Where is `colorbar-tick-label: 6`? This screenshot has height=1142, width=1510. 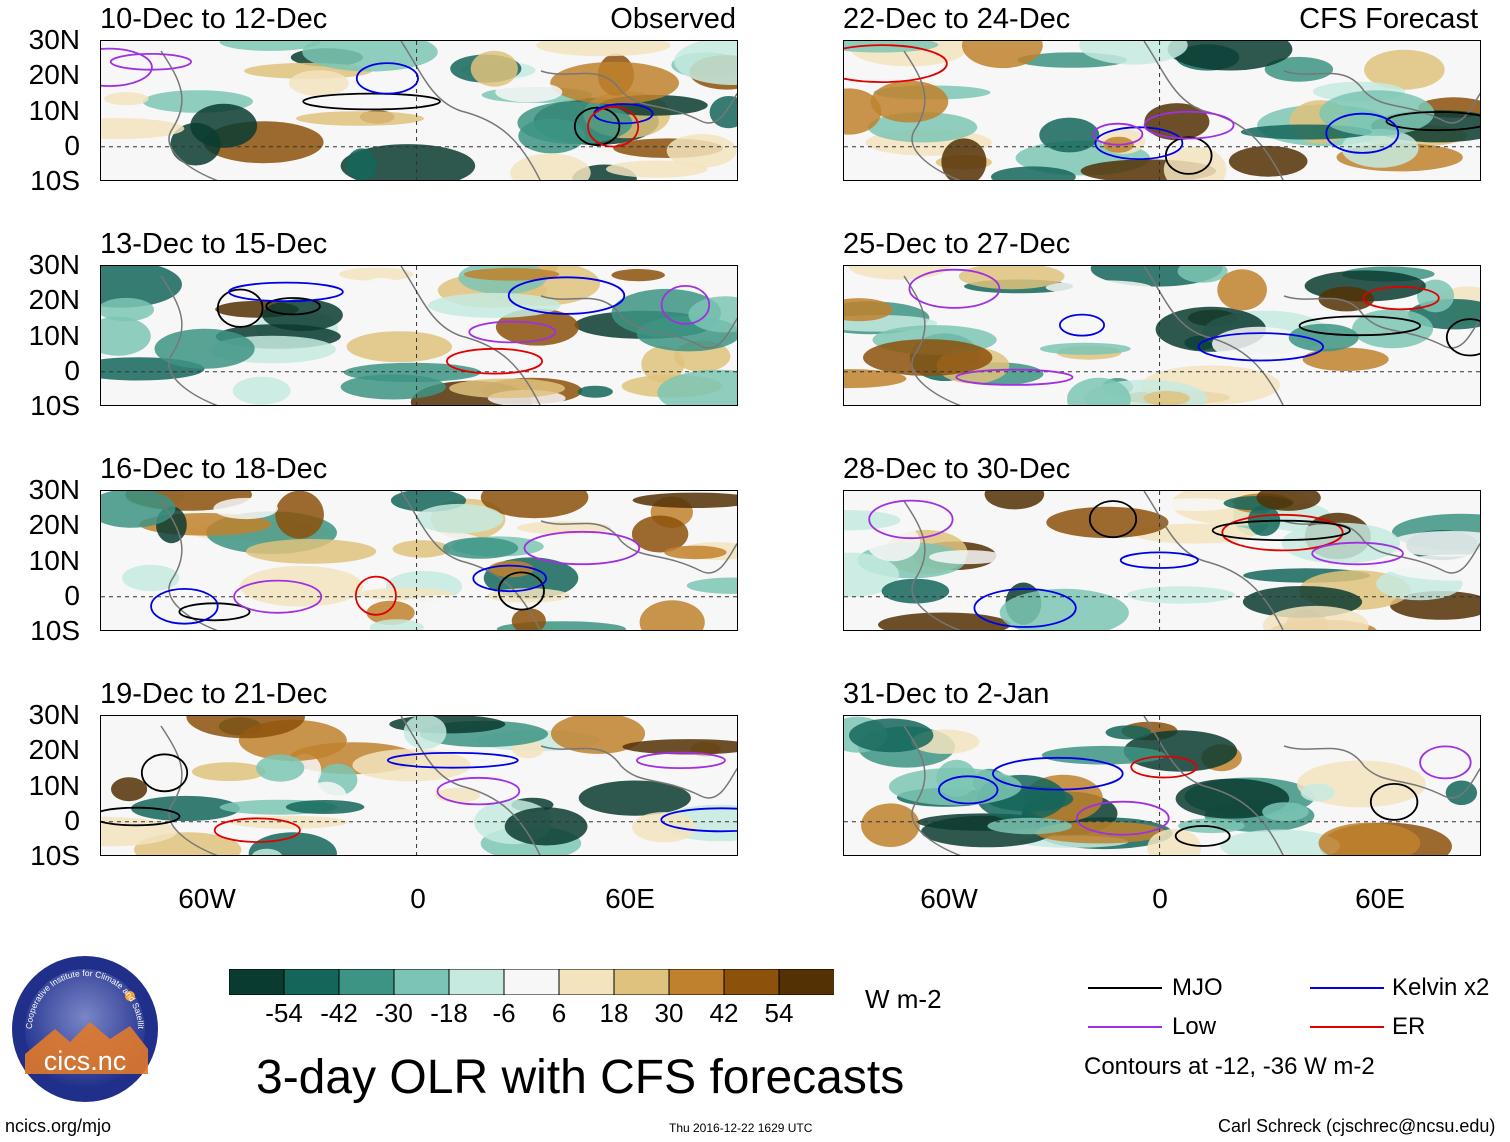
colorbar-tick-label: 6 is located at coordinates (559, 1013).